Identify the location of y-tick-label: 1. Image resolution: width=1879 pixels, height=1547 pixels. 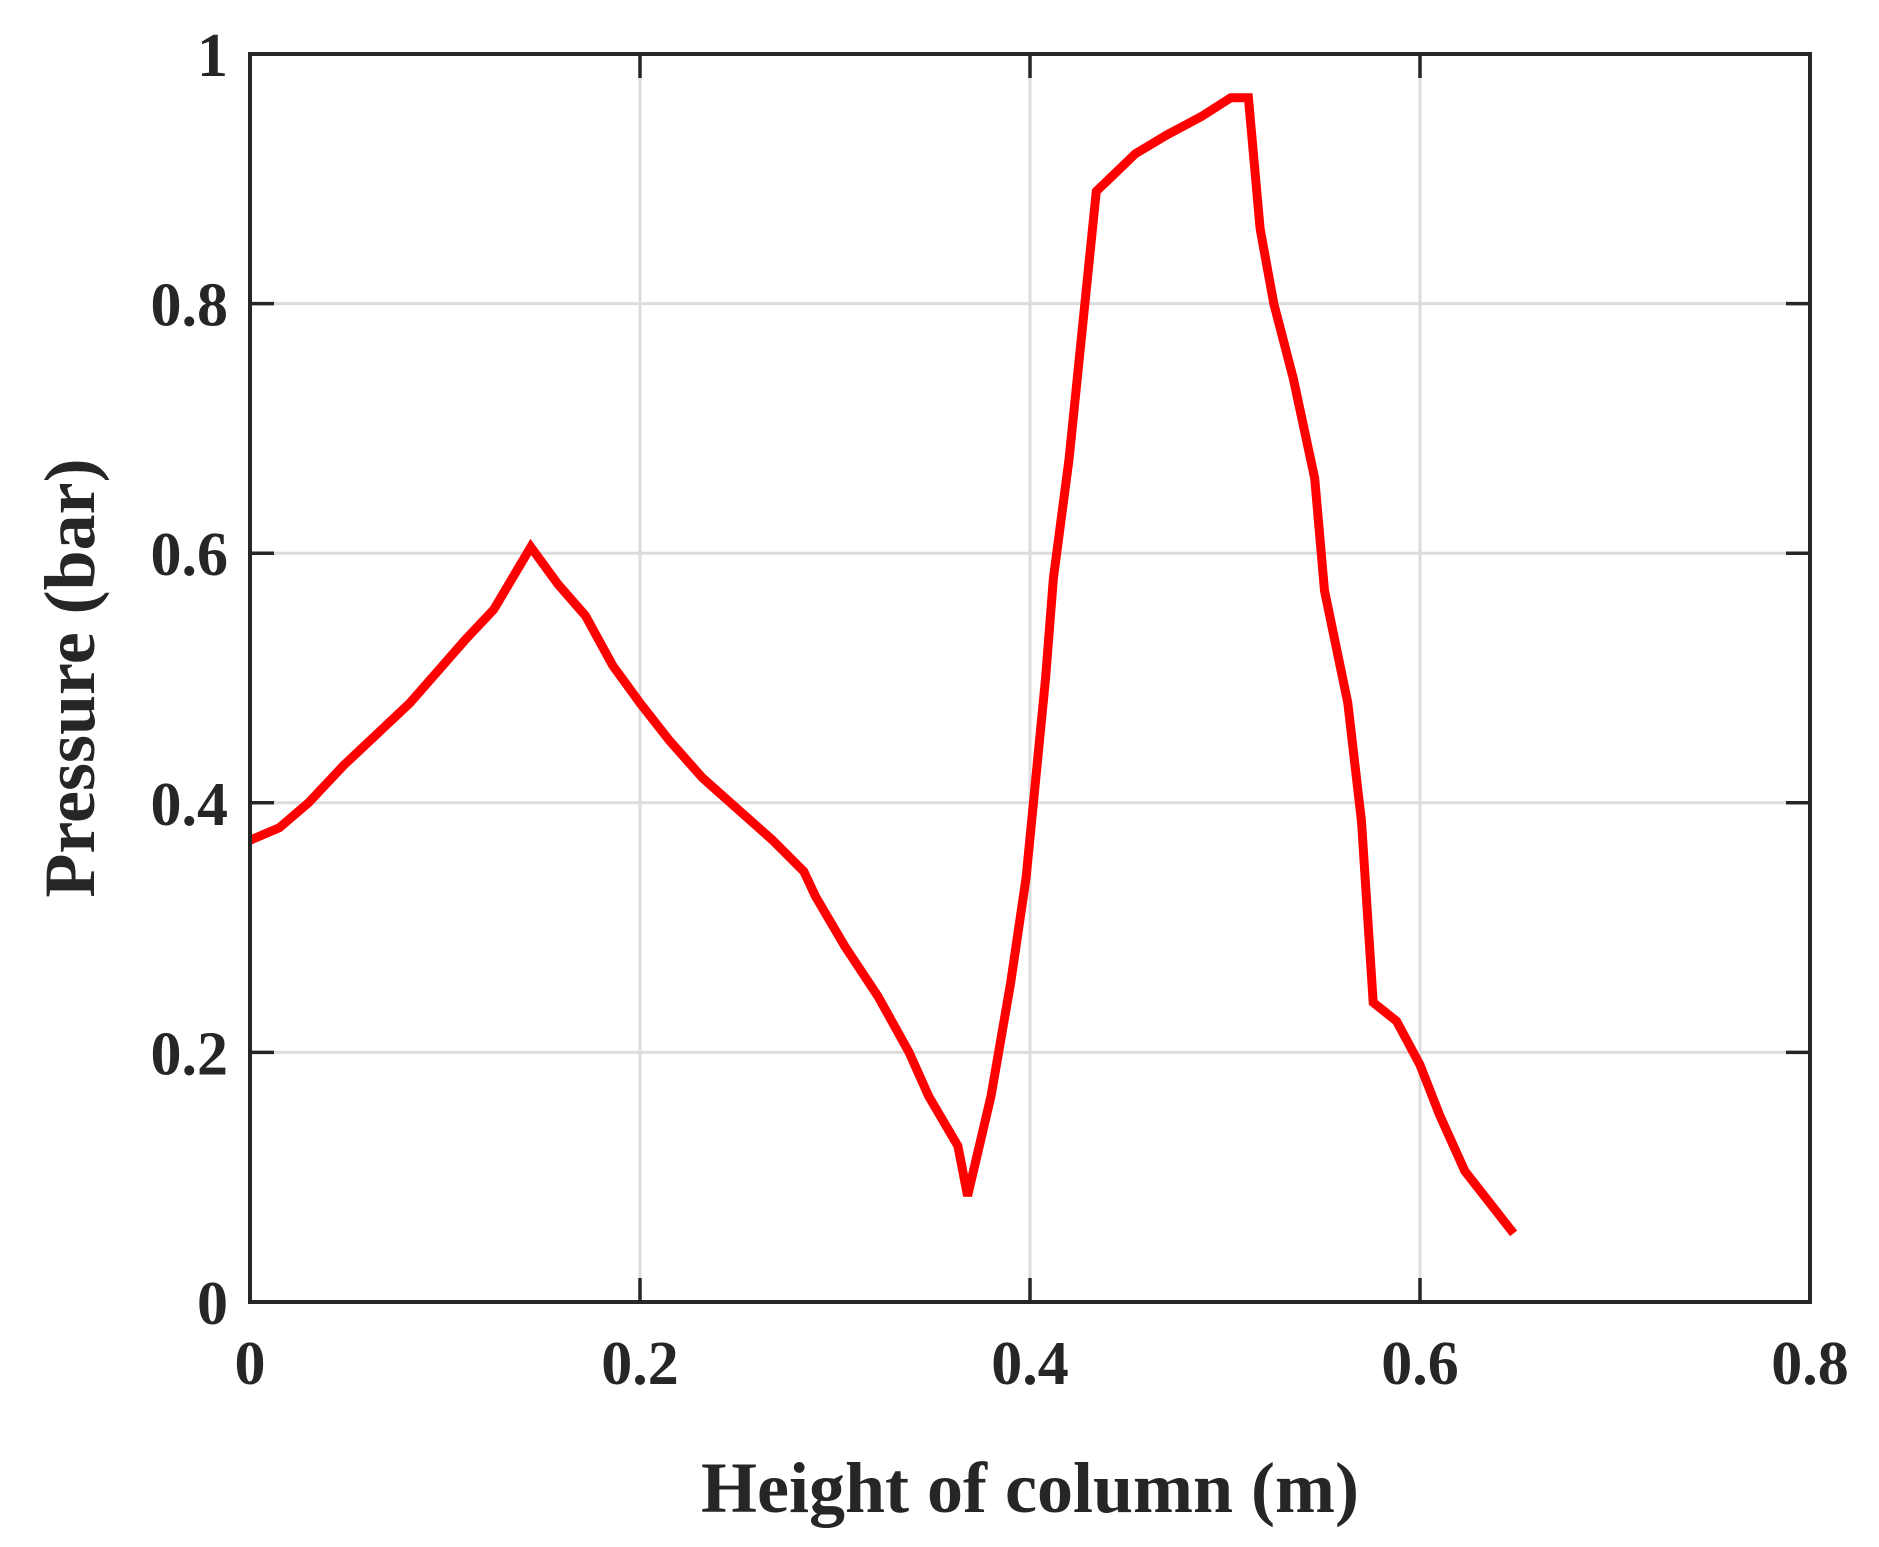
(212, 56).